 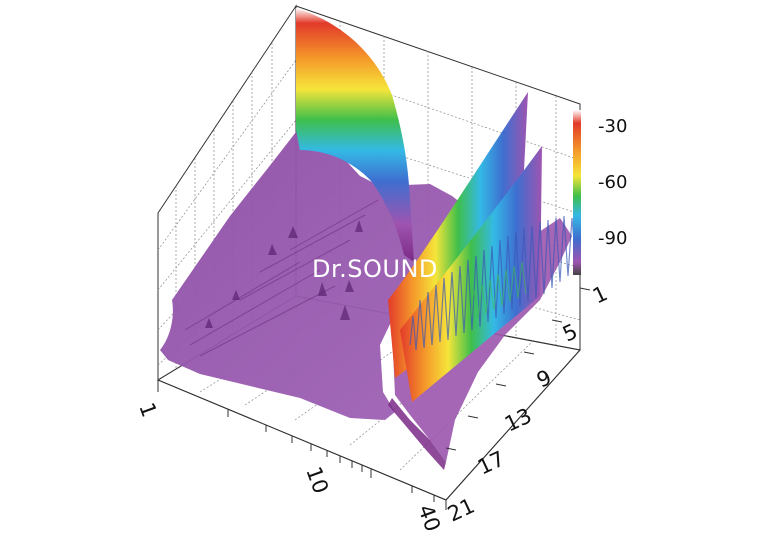 I want to click on y-tick-label: 9, so click(x=544, y=378).